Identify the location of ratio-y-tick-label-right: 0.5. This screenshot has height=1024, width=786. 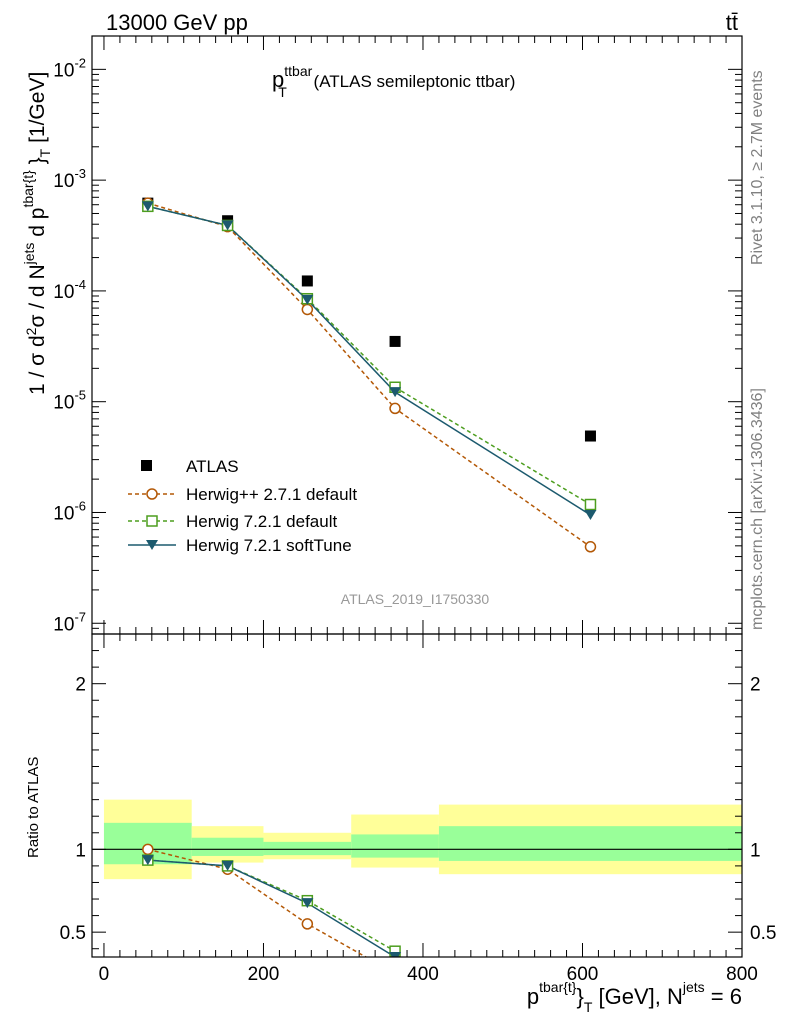
(763, 933).